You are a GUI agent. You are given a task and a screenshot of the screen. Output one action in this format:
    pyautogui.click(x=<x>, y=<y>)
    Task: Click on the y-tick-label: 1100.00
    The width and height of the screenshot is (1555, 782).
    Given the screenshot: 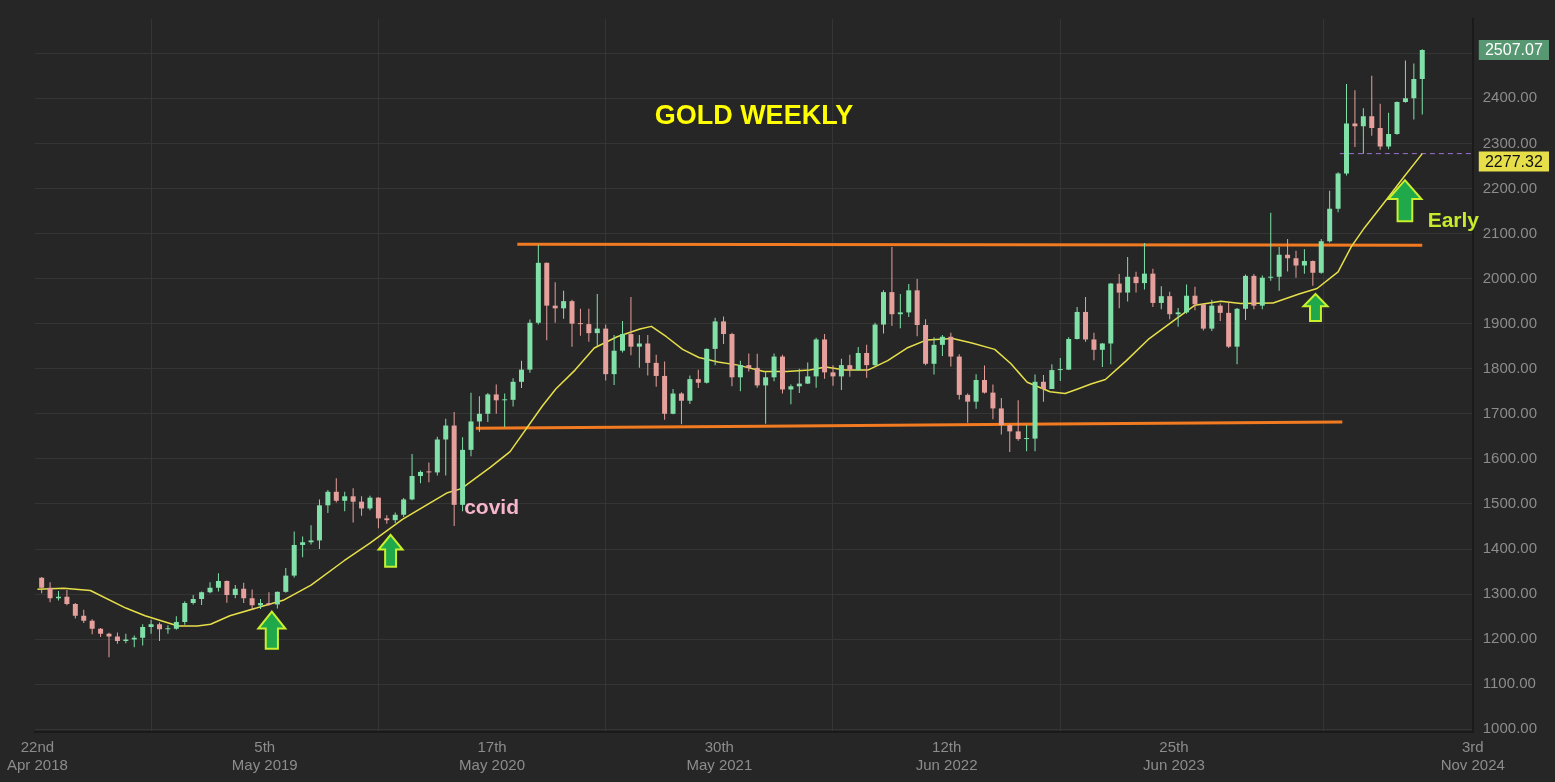 What is the action you would take?
    pyautogui.click(x=1509, y=683)
    